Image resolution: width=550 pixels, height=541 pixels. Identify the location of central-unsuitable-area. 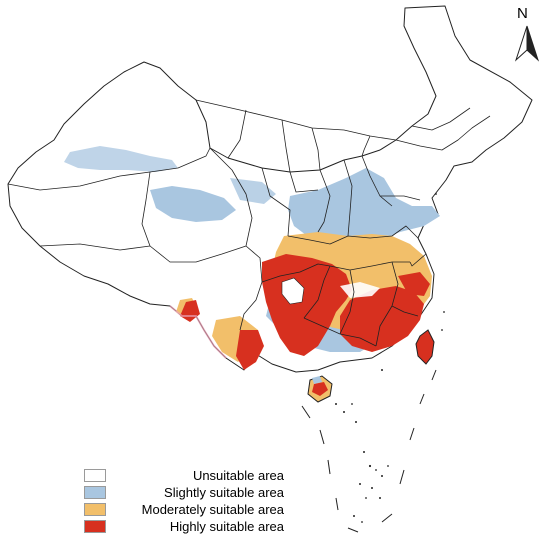
(360, 290).